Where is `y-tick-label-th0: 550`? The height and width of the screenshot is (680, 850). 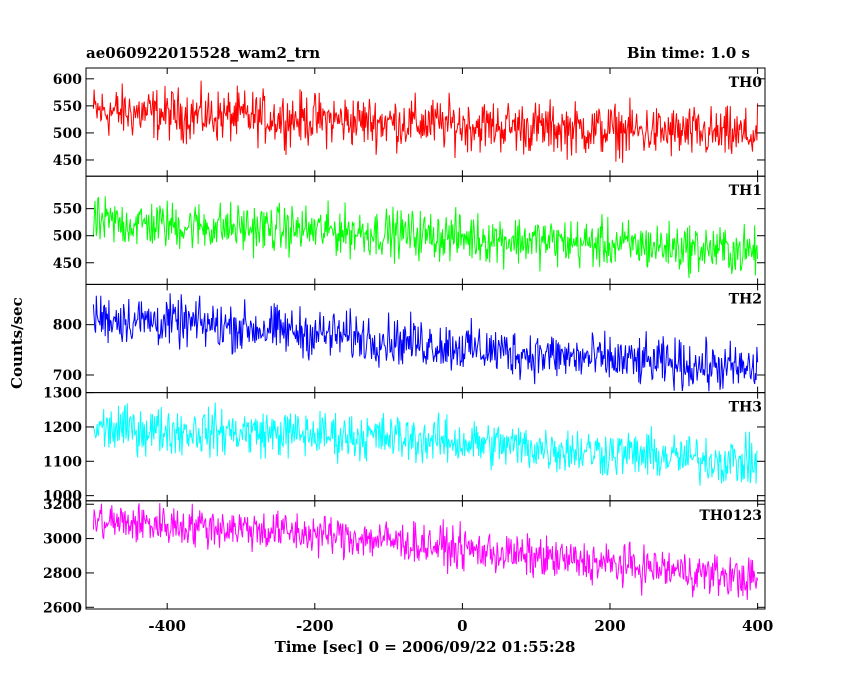 y-tick-label-th0: 550 is located at coordinates (67, 107).